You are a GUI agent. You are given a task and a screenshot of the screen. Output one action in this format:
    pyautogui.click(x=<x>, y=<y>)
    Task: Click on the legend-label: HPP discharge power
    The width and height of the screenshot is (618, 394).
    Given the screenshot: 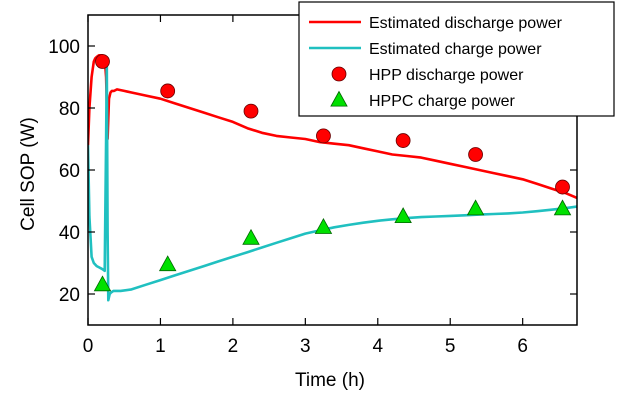 What is the action you would take?
    pyautogui.click(x=446, y=75)
    